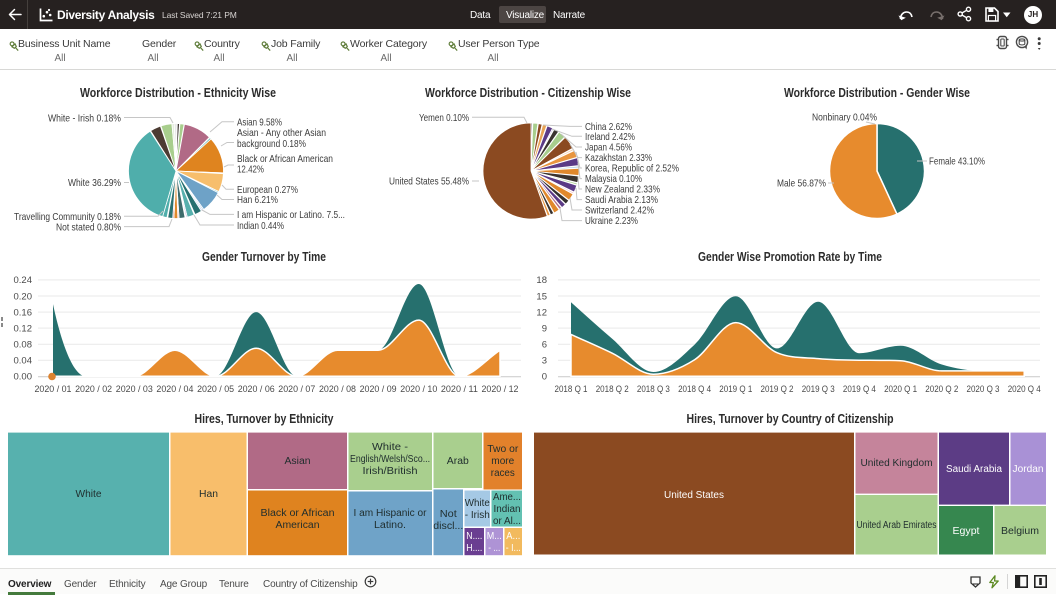 This screenshot has height=595, width=1056. I want to click on svg-text: United States, so click(694, 495).